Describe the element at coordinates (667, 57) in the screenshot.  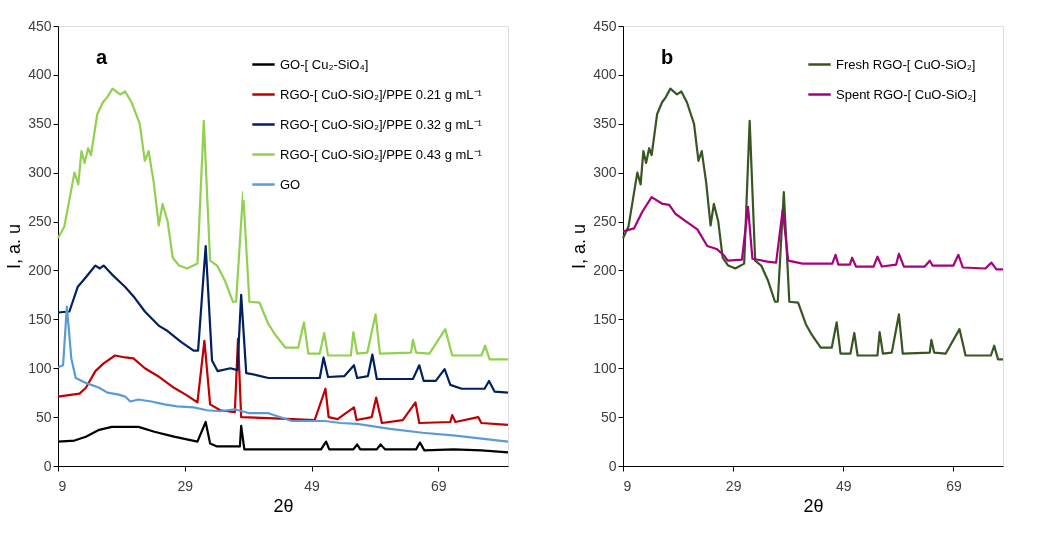
I see `annotation: b` at that location.